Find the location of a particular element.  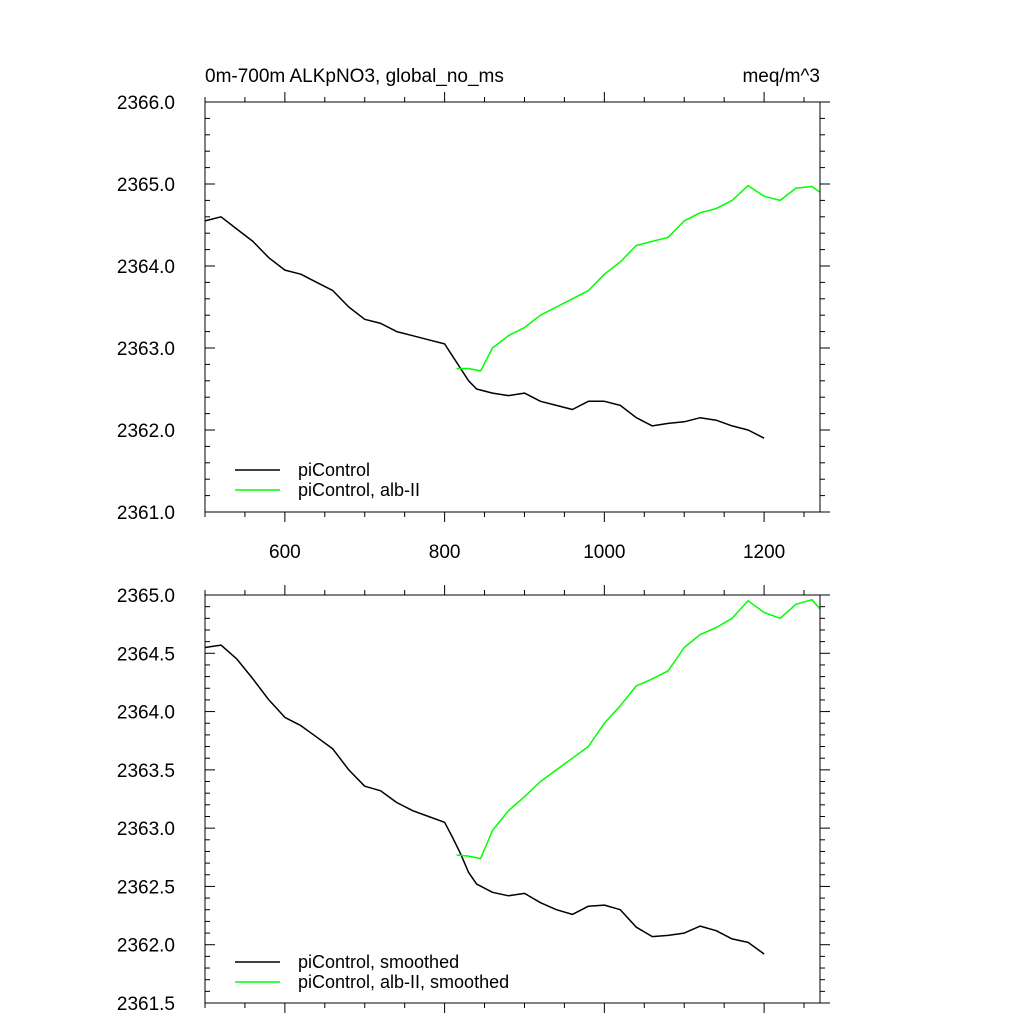

y-tick-label: 2362.5 is located at coordinates (146, 887).